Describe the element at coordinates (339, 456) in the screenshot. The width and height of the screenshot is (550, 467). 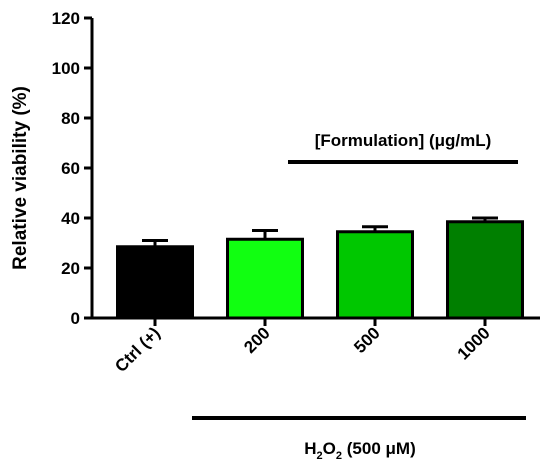
I see `h2o2-sub-2: 2` at that location.